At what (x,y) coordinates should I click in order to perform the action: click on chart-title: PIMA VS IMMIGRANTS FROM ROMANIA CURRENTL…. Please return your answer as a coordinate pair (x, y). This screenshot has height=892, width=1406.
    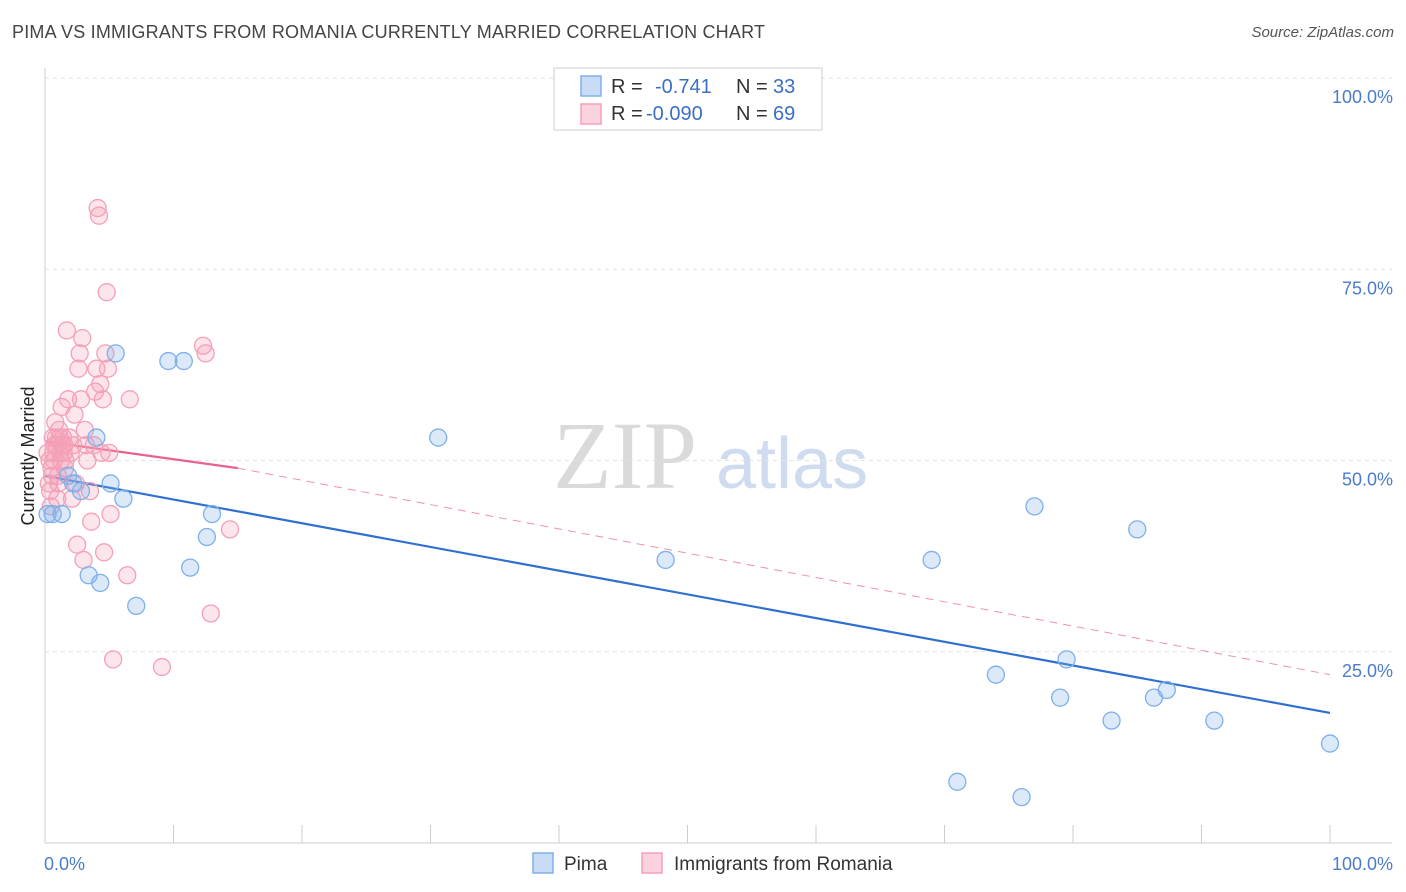
    Looking at the image, I should click on (389, 32).